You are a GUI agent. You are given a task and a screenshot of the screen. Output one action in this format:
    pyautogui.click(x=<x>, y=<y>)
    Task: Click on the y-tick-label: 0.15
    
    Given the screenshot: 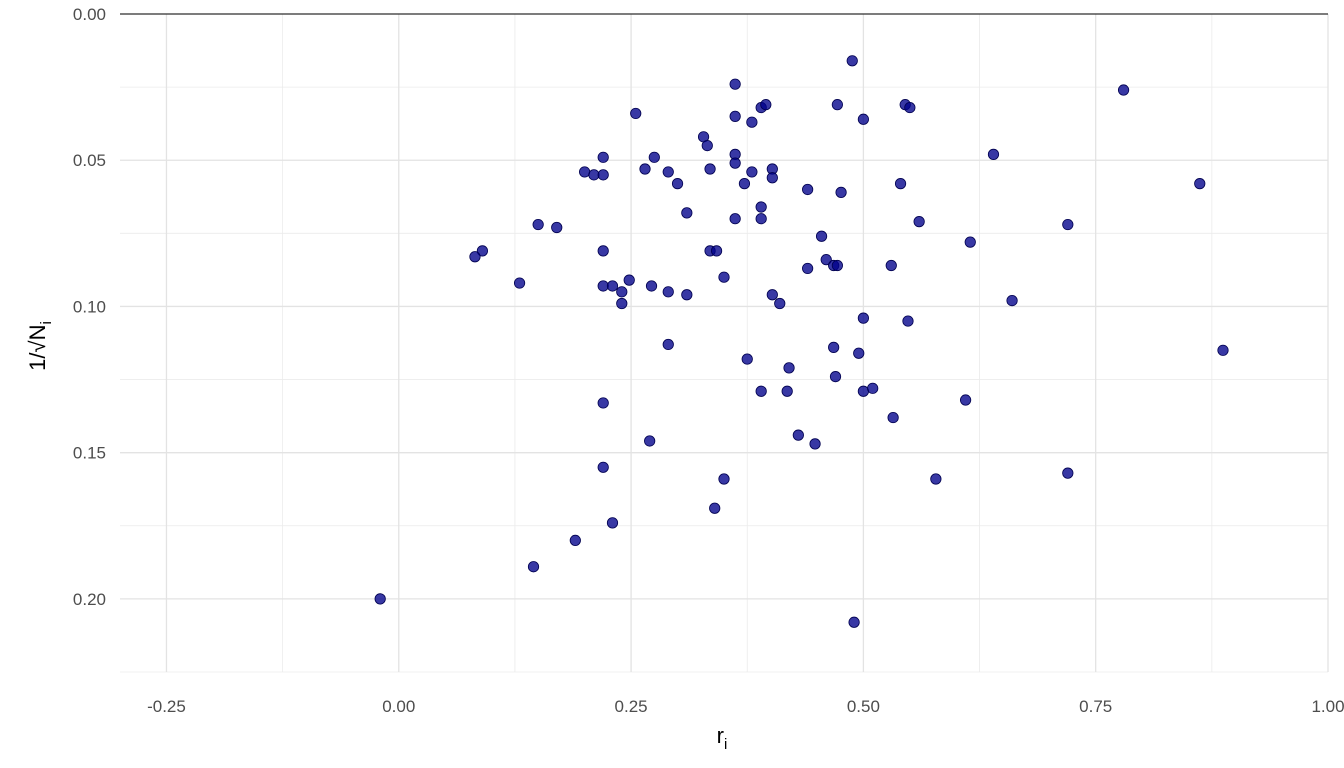 What is the action you would take?
    pyautogui.click(x=89, y=453)
    